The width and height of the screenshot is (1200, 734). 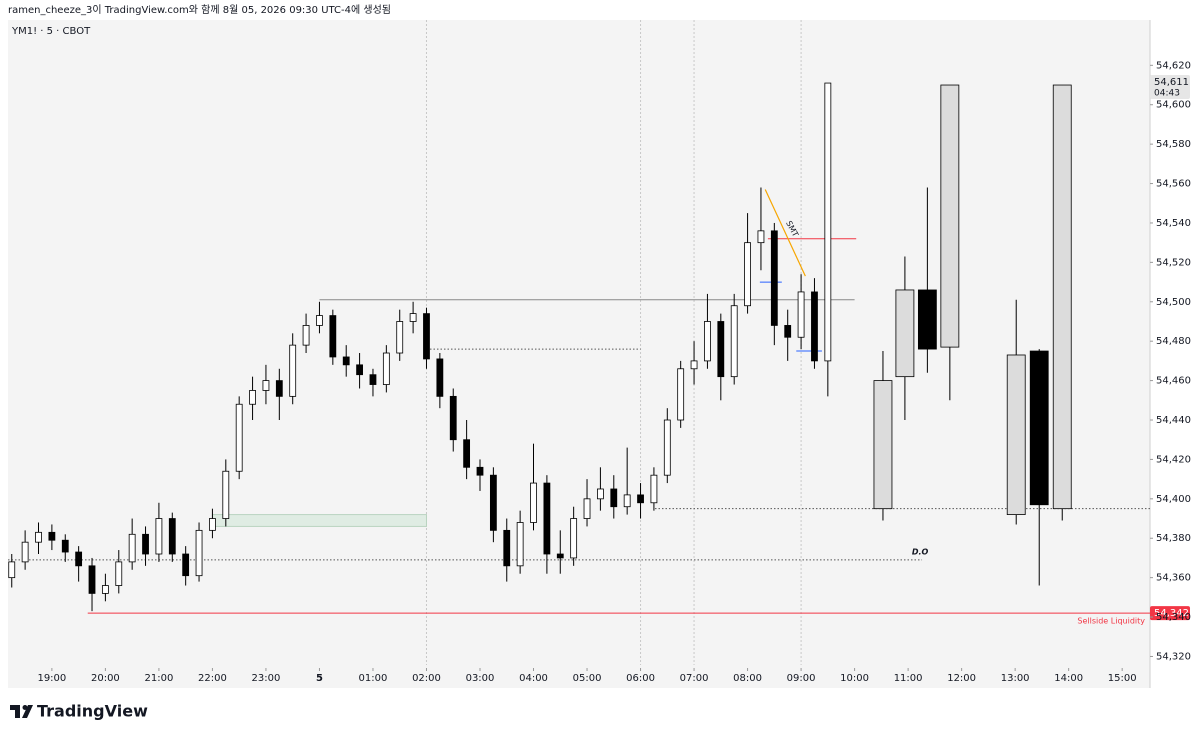 What do you see at coordinates (1173, 617) in the screenshot?
I see `y-tick-label: 54,340` at bounding box center [1173, 617].